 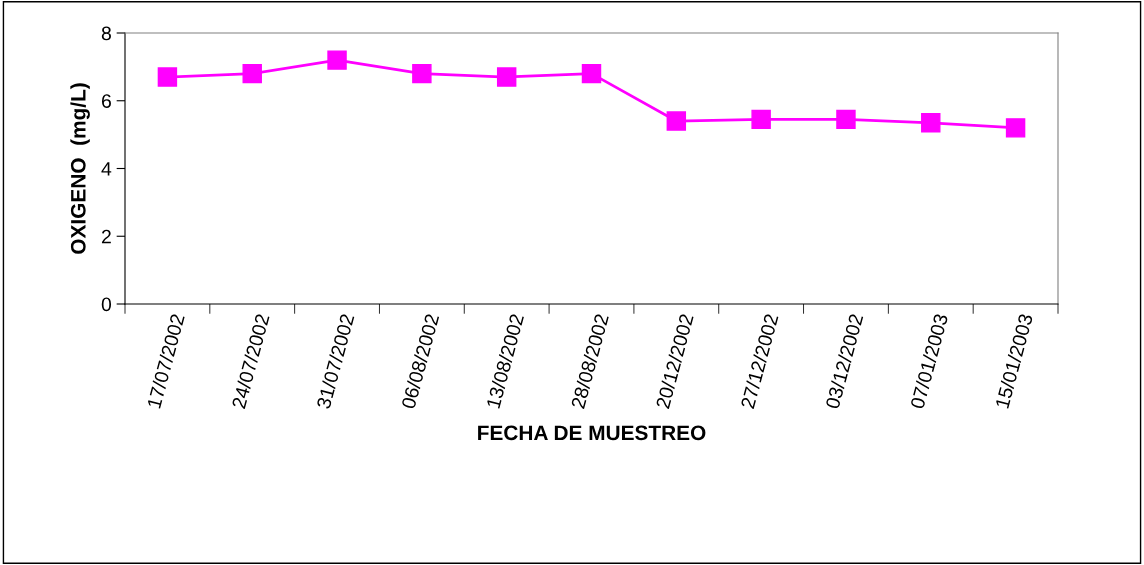 What do you see at coordinates (106, 33) in the screenshot?
I see `y-tick-label: 8` at bounding box center [106, 33].